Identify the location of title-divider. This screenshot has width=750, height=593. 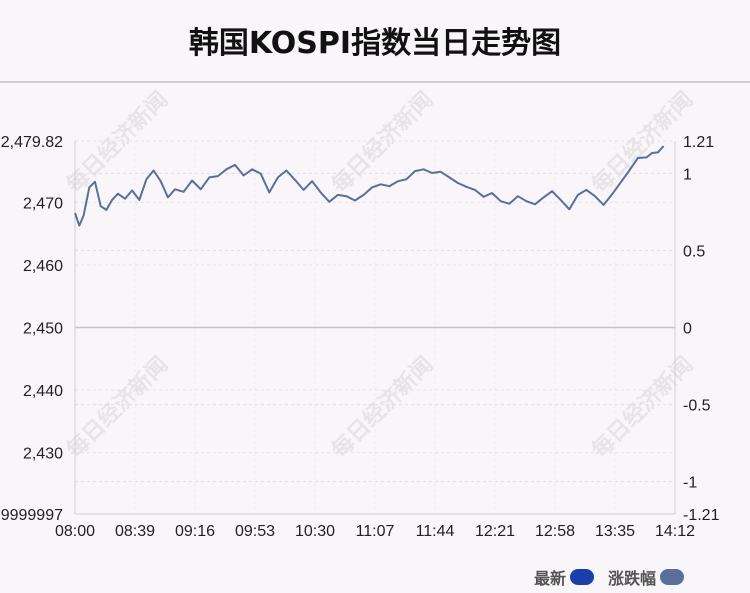
(375, 82).